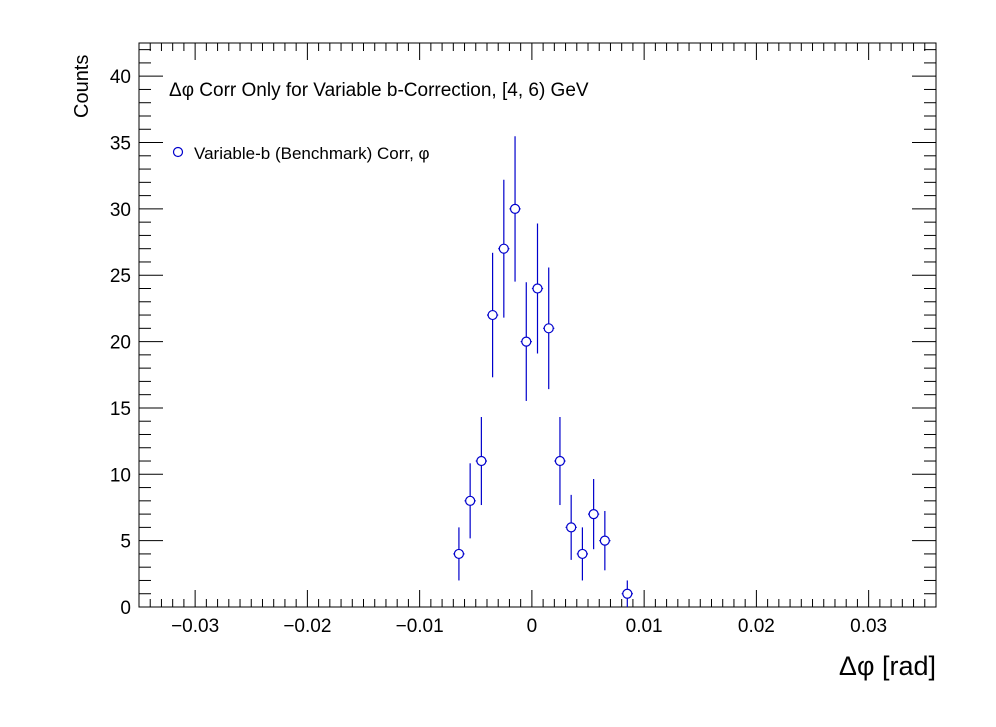  What do you see at coordinates (120, 276) in the screenshot?
I see `y-tick-label: 25` at bounding box center [120, 276].